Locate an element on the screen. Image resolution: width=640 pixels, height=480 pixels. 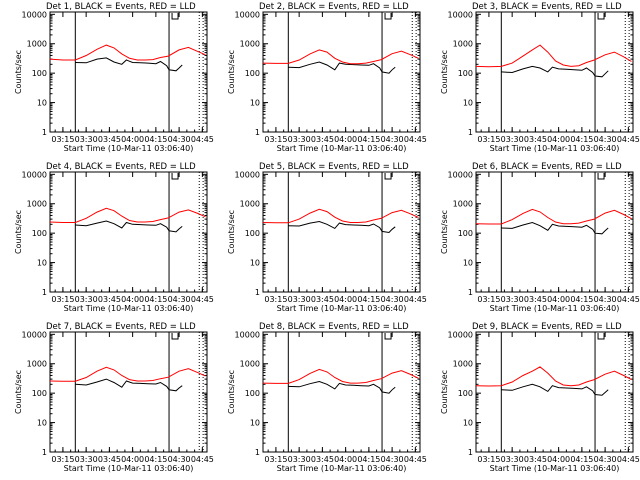
chart-title: Det 9, BLACK = Events, RED = LLD is located at coordinates (547, 327).